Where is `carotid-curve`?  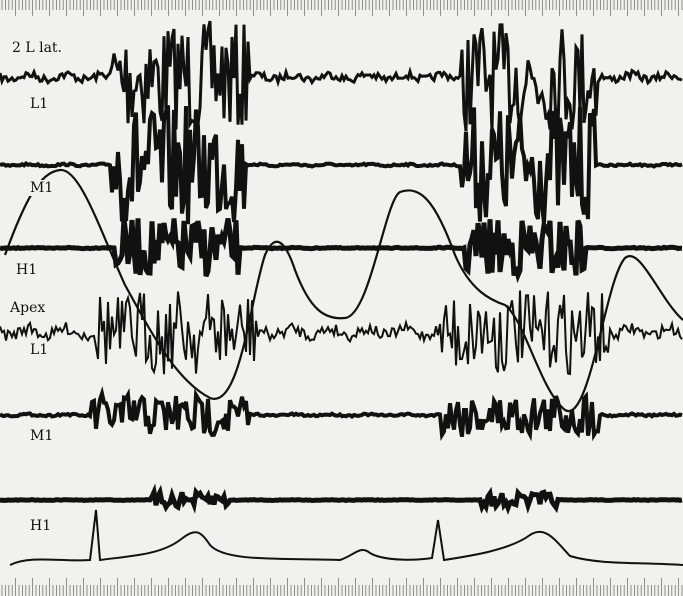
carotid-curve is located at coordinates (346, 537).